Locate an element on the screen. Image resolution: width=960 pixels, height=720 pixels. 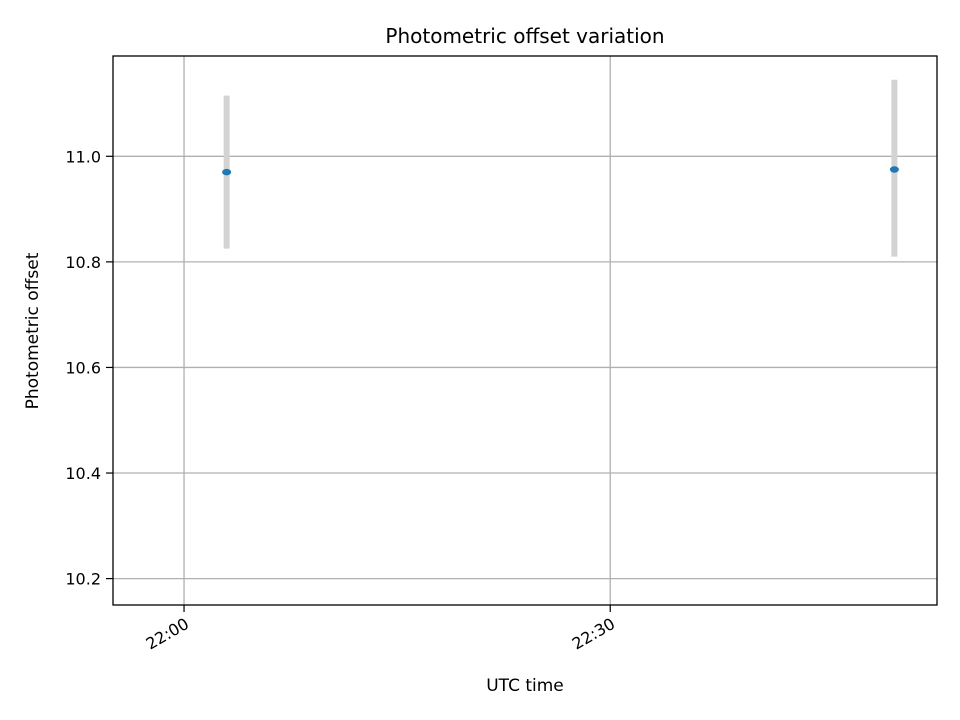
data-points is located at coordinates (560, 171).